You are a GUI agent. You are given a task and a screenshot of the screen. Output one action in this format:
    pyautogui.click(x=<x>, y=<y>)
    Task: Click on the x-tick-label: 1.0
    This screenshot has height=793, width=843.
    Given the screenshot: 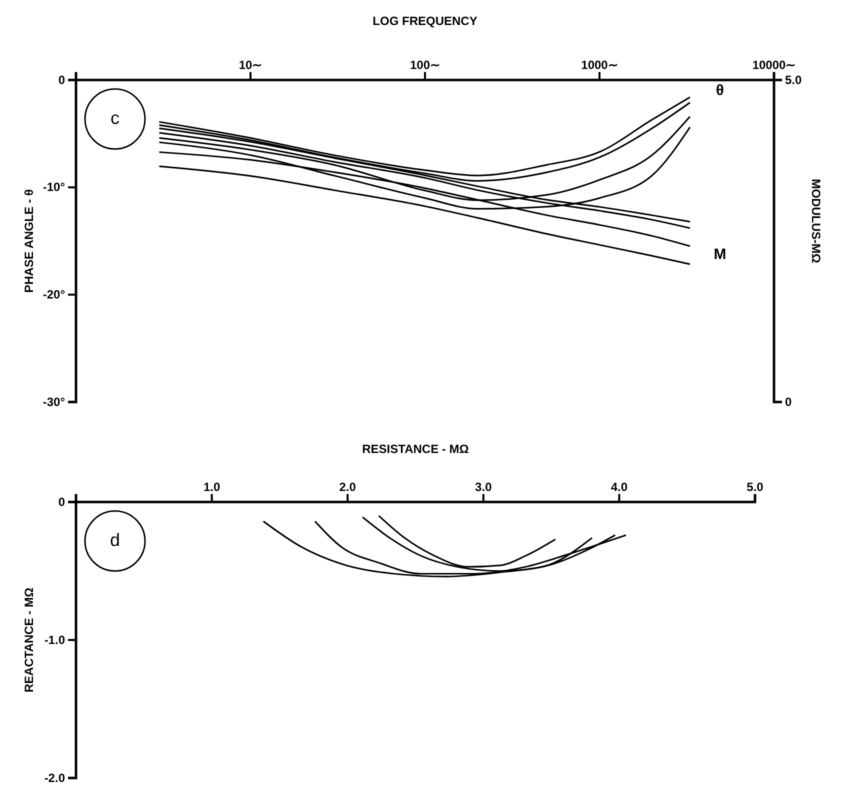 What is the action you would take?
    pyautogui.click(x=211, y=487)
    